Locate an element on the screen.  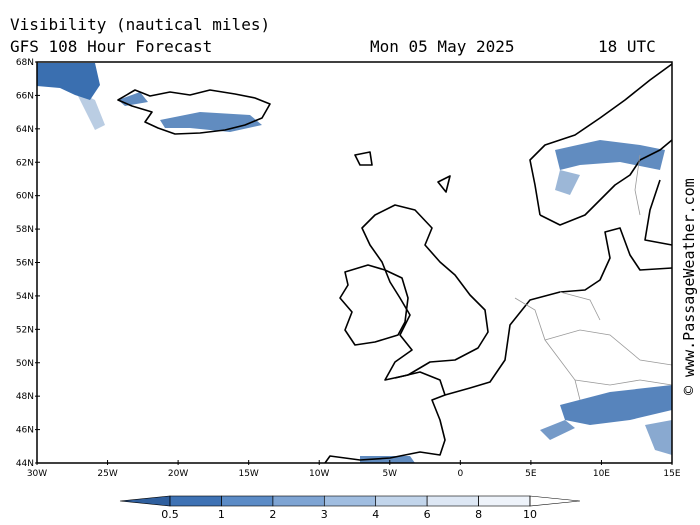
colorbar-label: 6 is located at coordinates (427, 514).